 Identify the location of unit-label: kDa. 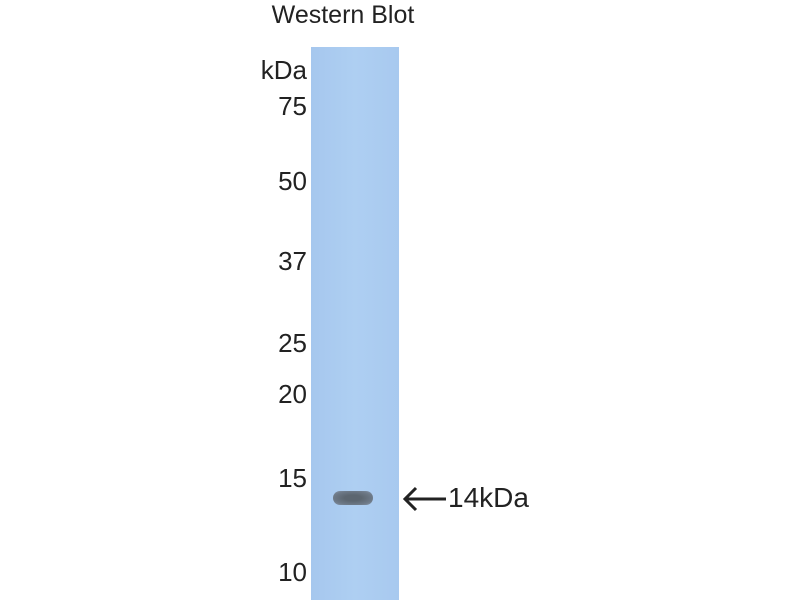
(283, 70).